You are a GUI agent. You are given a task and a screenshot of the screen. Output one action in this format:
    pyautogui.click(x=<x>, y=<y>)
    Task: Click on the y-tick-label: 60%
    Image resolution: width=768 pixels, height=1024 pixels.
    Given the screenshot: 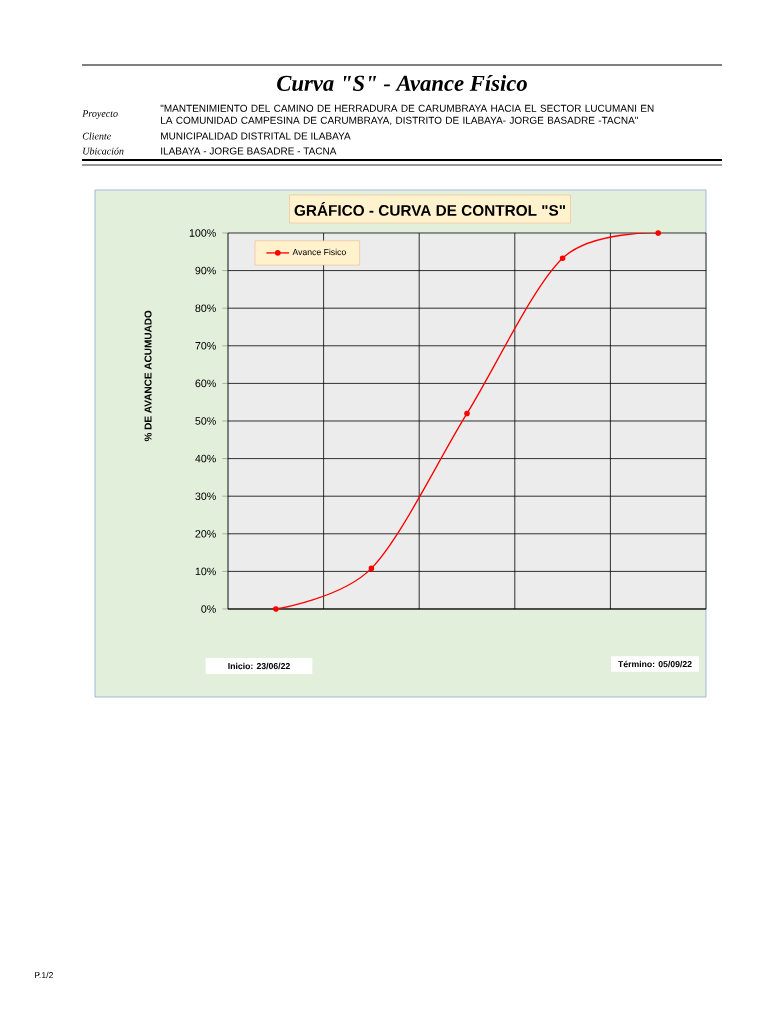 What is the action you would take?
    pyautogui.click(x=205, y=383)
    